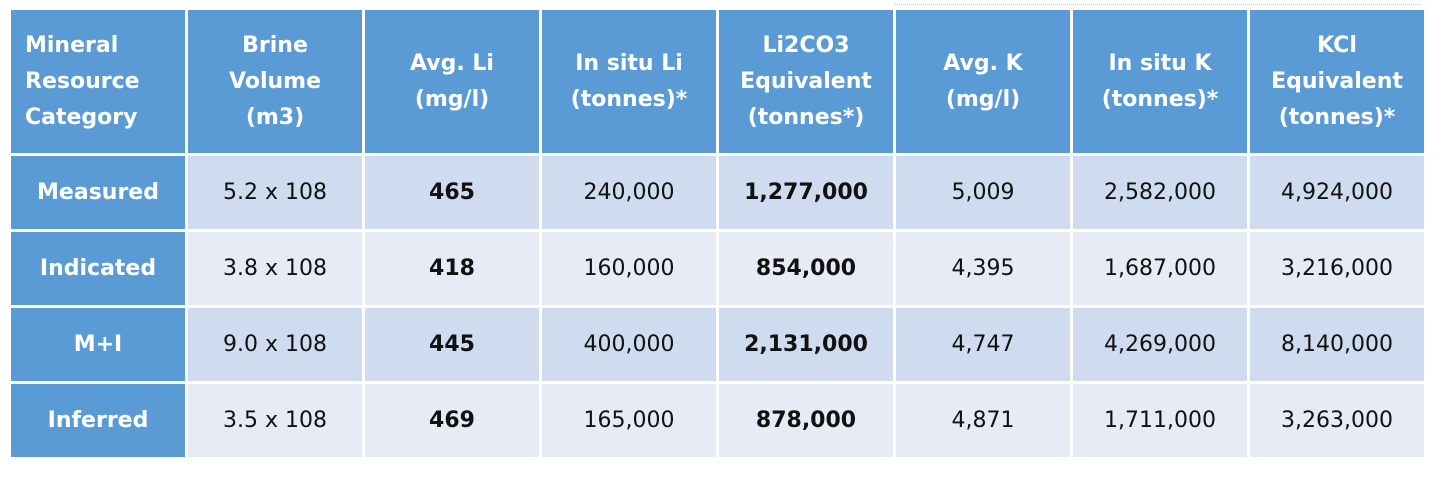 The image size is (1445, 477). What do you see at coordinates (806, 268) in the screenshot?
I see `li2co3-cell: 854,000` at bounding box center [806, 268].